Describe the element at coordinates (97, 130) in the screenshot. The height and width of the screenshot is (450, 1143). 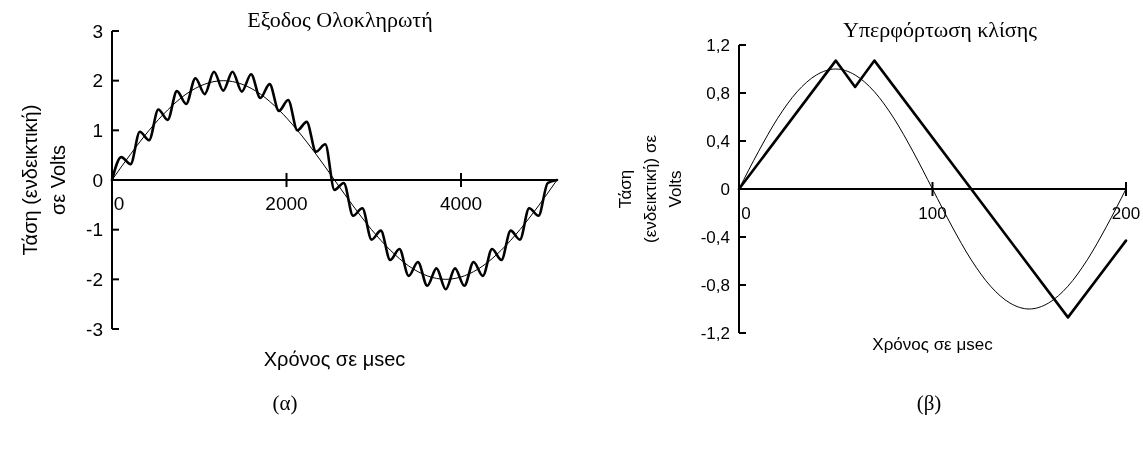
I see `y-tick-label: 1` at that location.